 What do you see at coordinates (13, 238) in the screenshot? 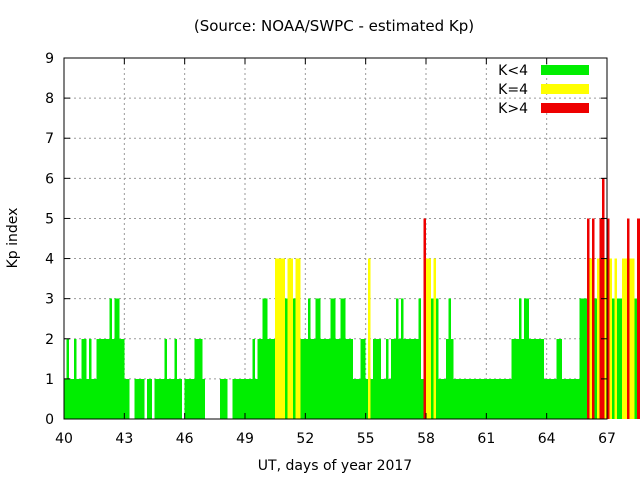
I see `y-axis-label: Kp index` at bounding box center [13, 238].